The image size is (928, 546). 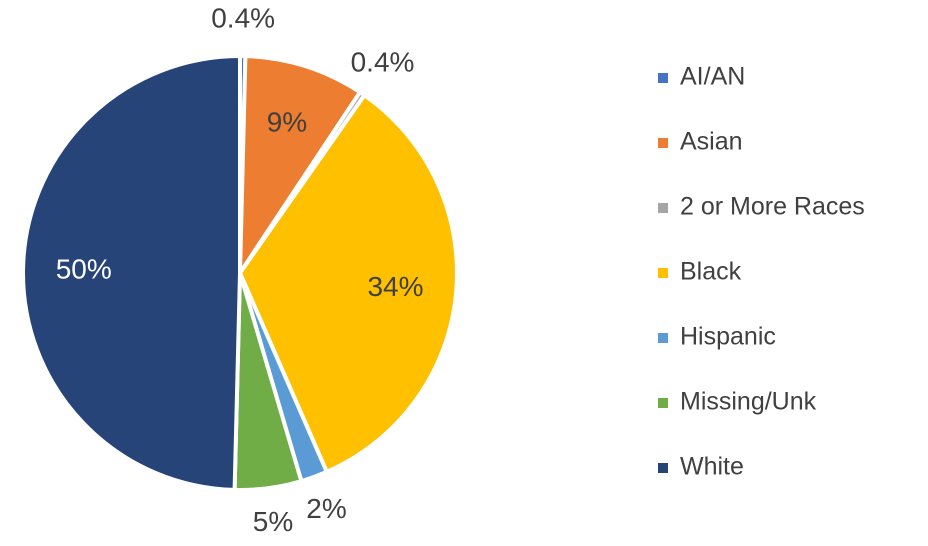 I want to click on pie-slice, so click(x=300, y=167).